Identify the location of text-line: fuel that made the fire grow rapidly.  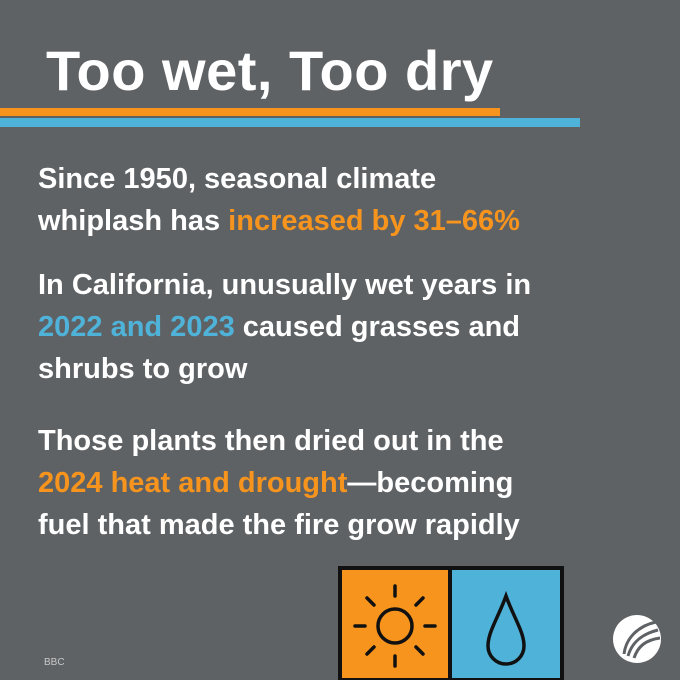
(279, 525).